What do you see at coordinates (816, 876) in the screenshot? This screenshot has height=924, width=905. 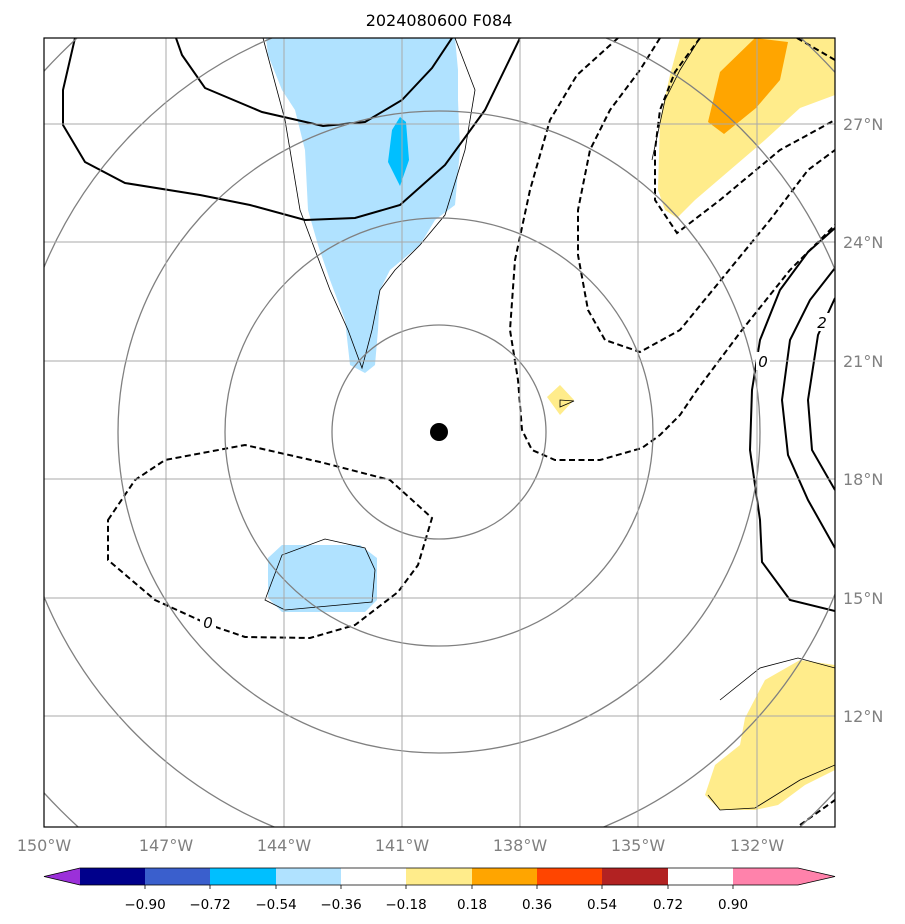 I see `colorbar-extend-high` at bounding box center [816, 876].